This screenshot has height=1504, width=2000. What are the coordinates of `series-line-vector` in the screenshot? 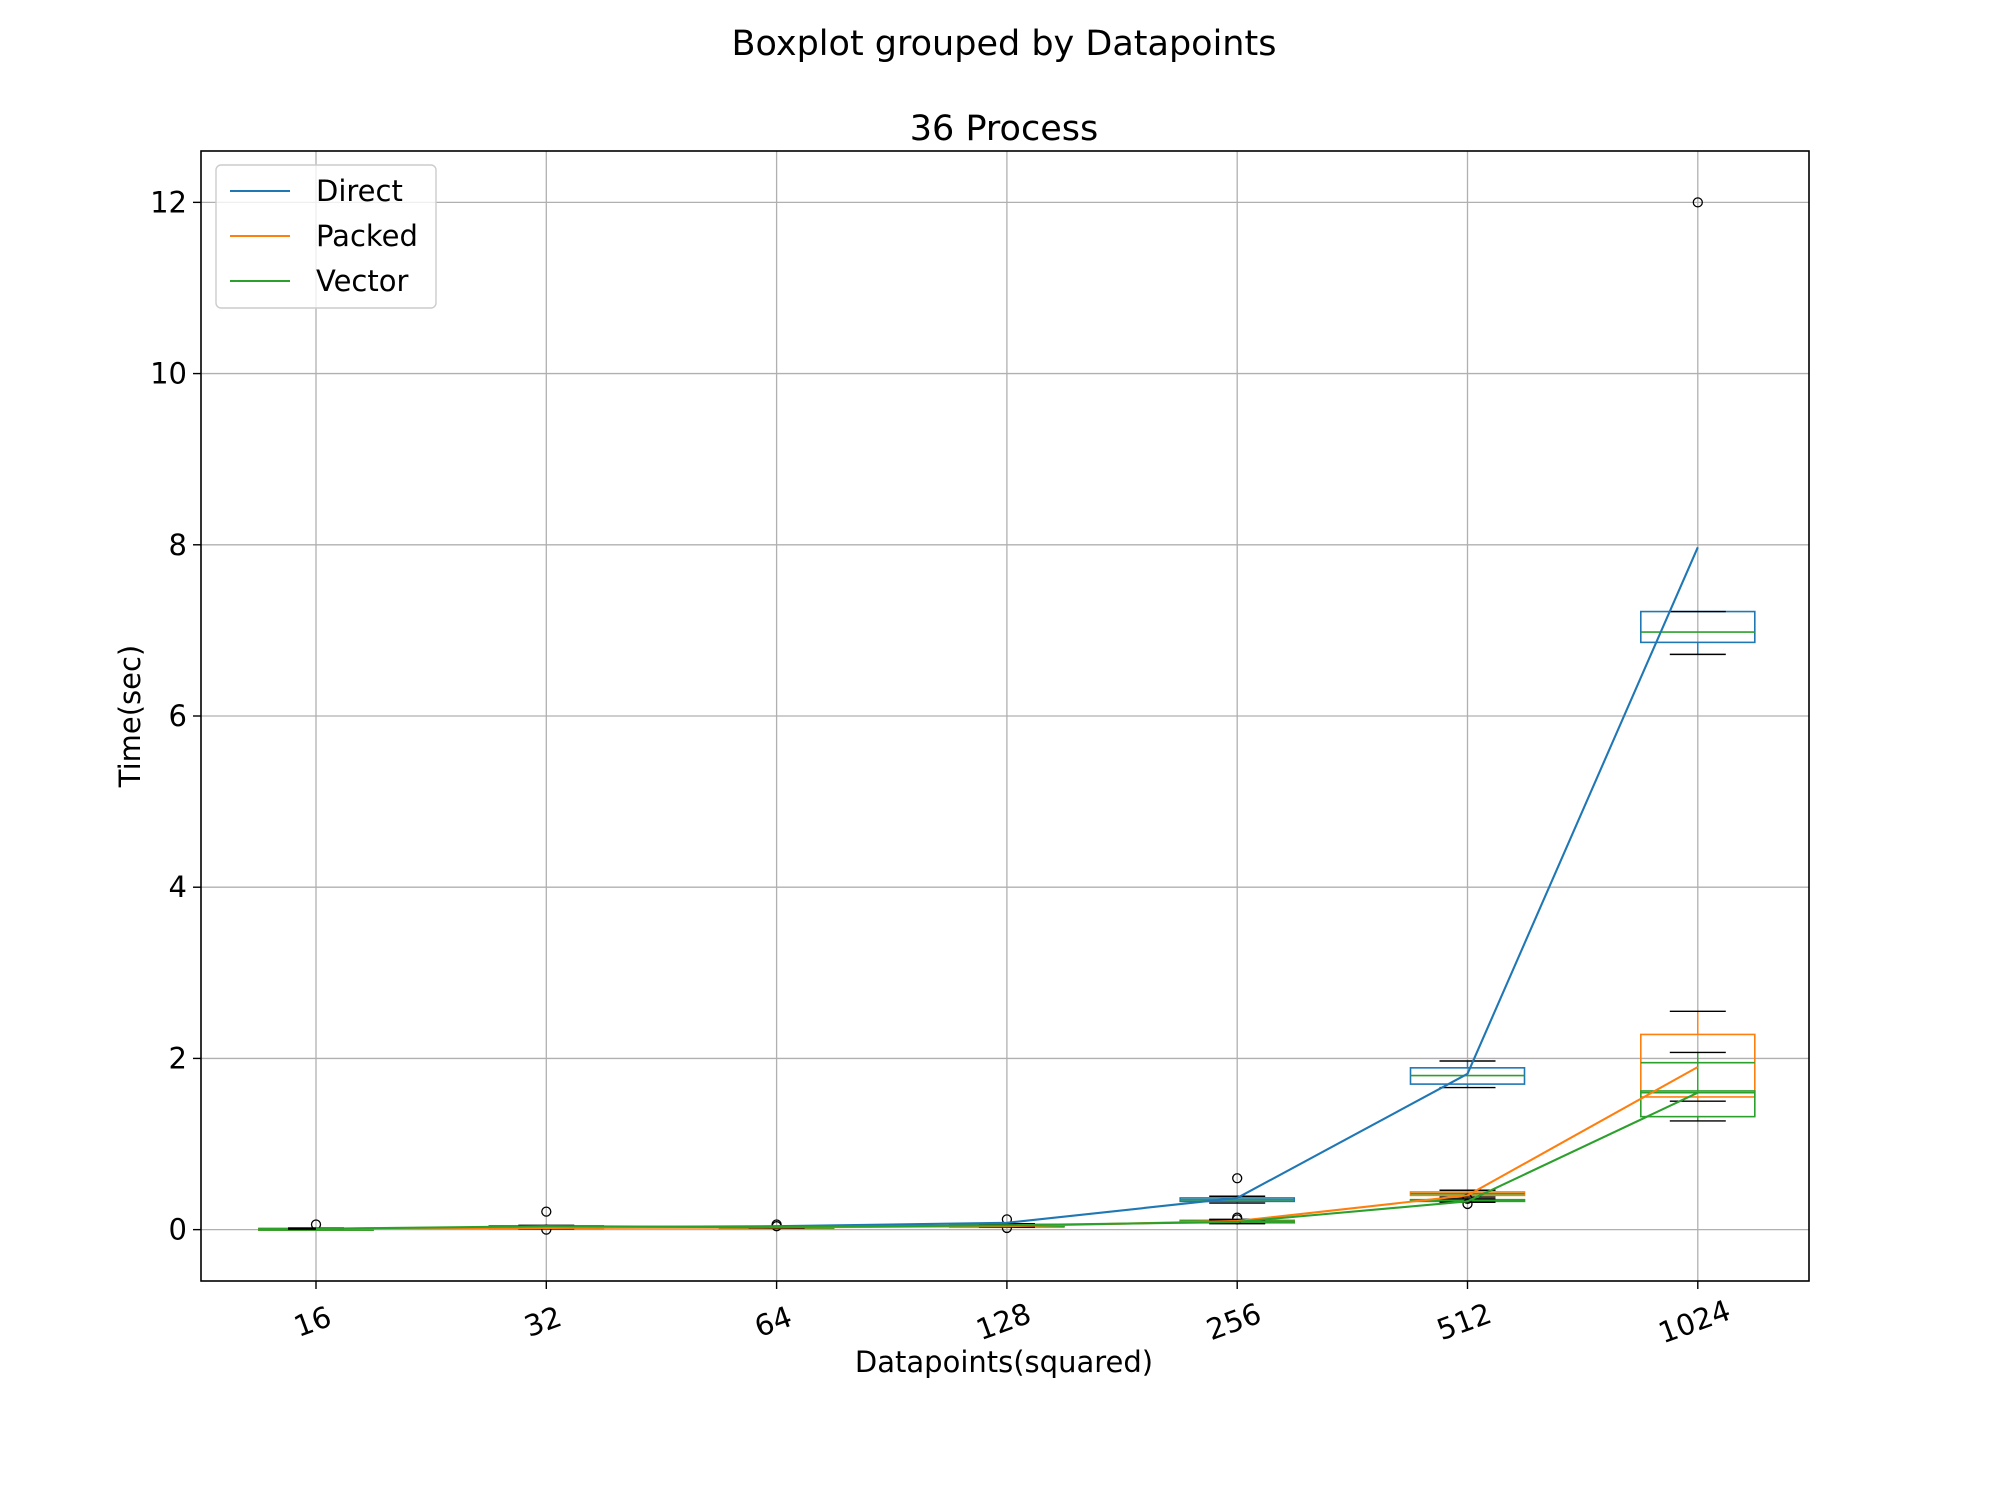 It's located at (1007, 1160).